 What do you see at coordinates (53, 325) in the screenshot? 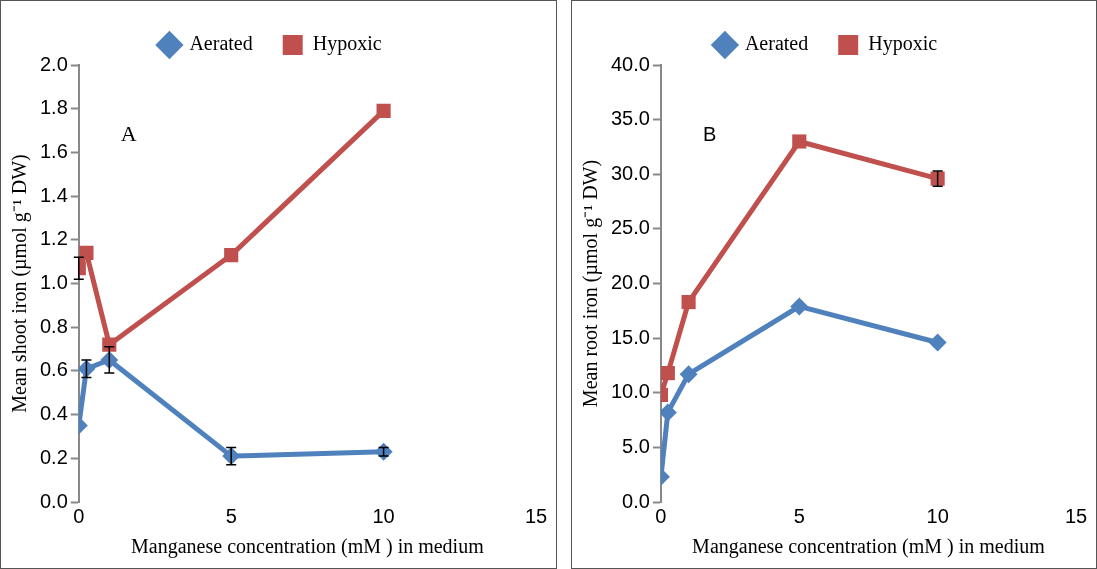
I see `y-tick-label: 0.8` at bounding box center [53, 325].